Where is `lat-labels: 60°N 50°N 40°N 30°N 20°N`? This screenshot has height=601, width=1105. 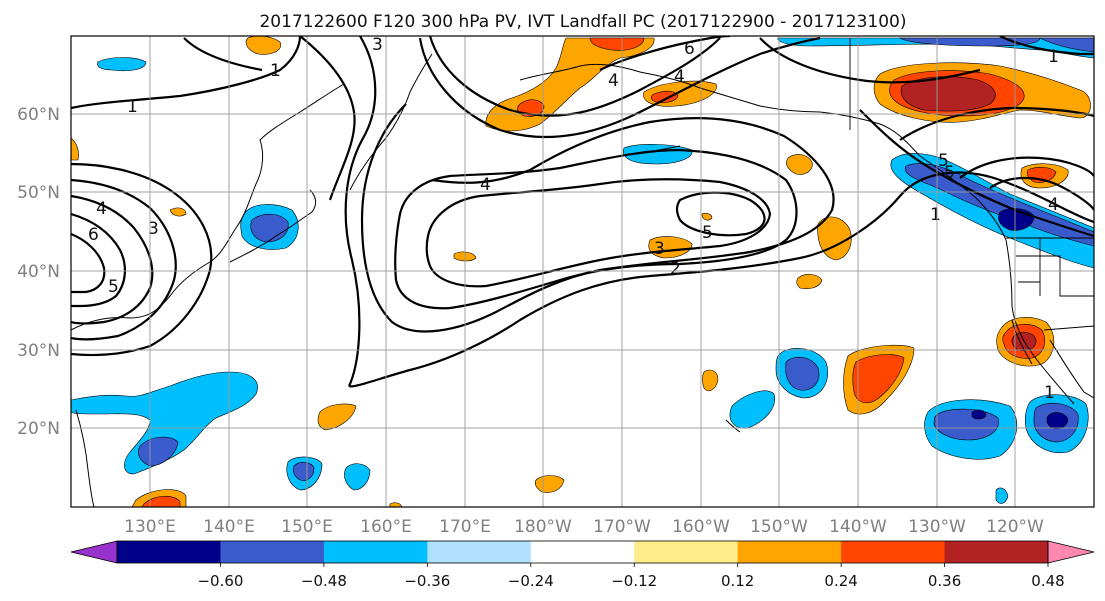
lat-labels: 60°N 50°N 40°N 30°N 20°N is located at coordinates (38, 272).